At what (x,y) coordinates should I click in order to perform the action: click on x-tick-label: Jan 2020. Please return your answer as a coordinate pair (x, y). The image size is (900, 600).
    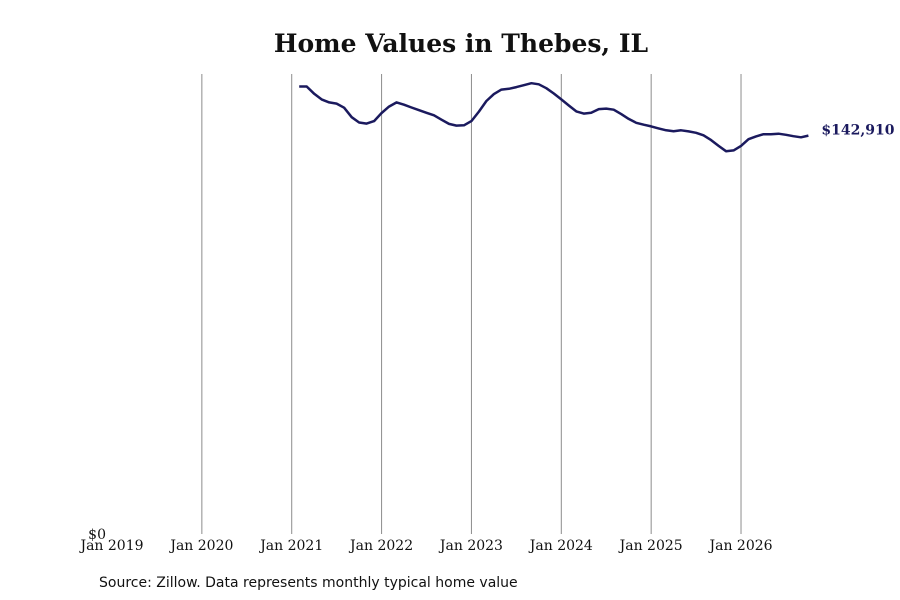
    Looking at the image, I should click on (200, 546).